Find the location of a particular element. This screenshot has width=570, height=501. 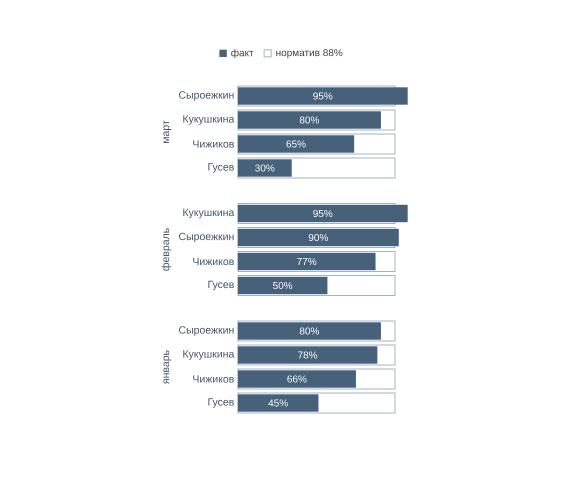

data-label: 30% is located at coordinates (264, 168).